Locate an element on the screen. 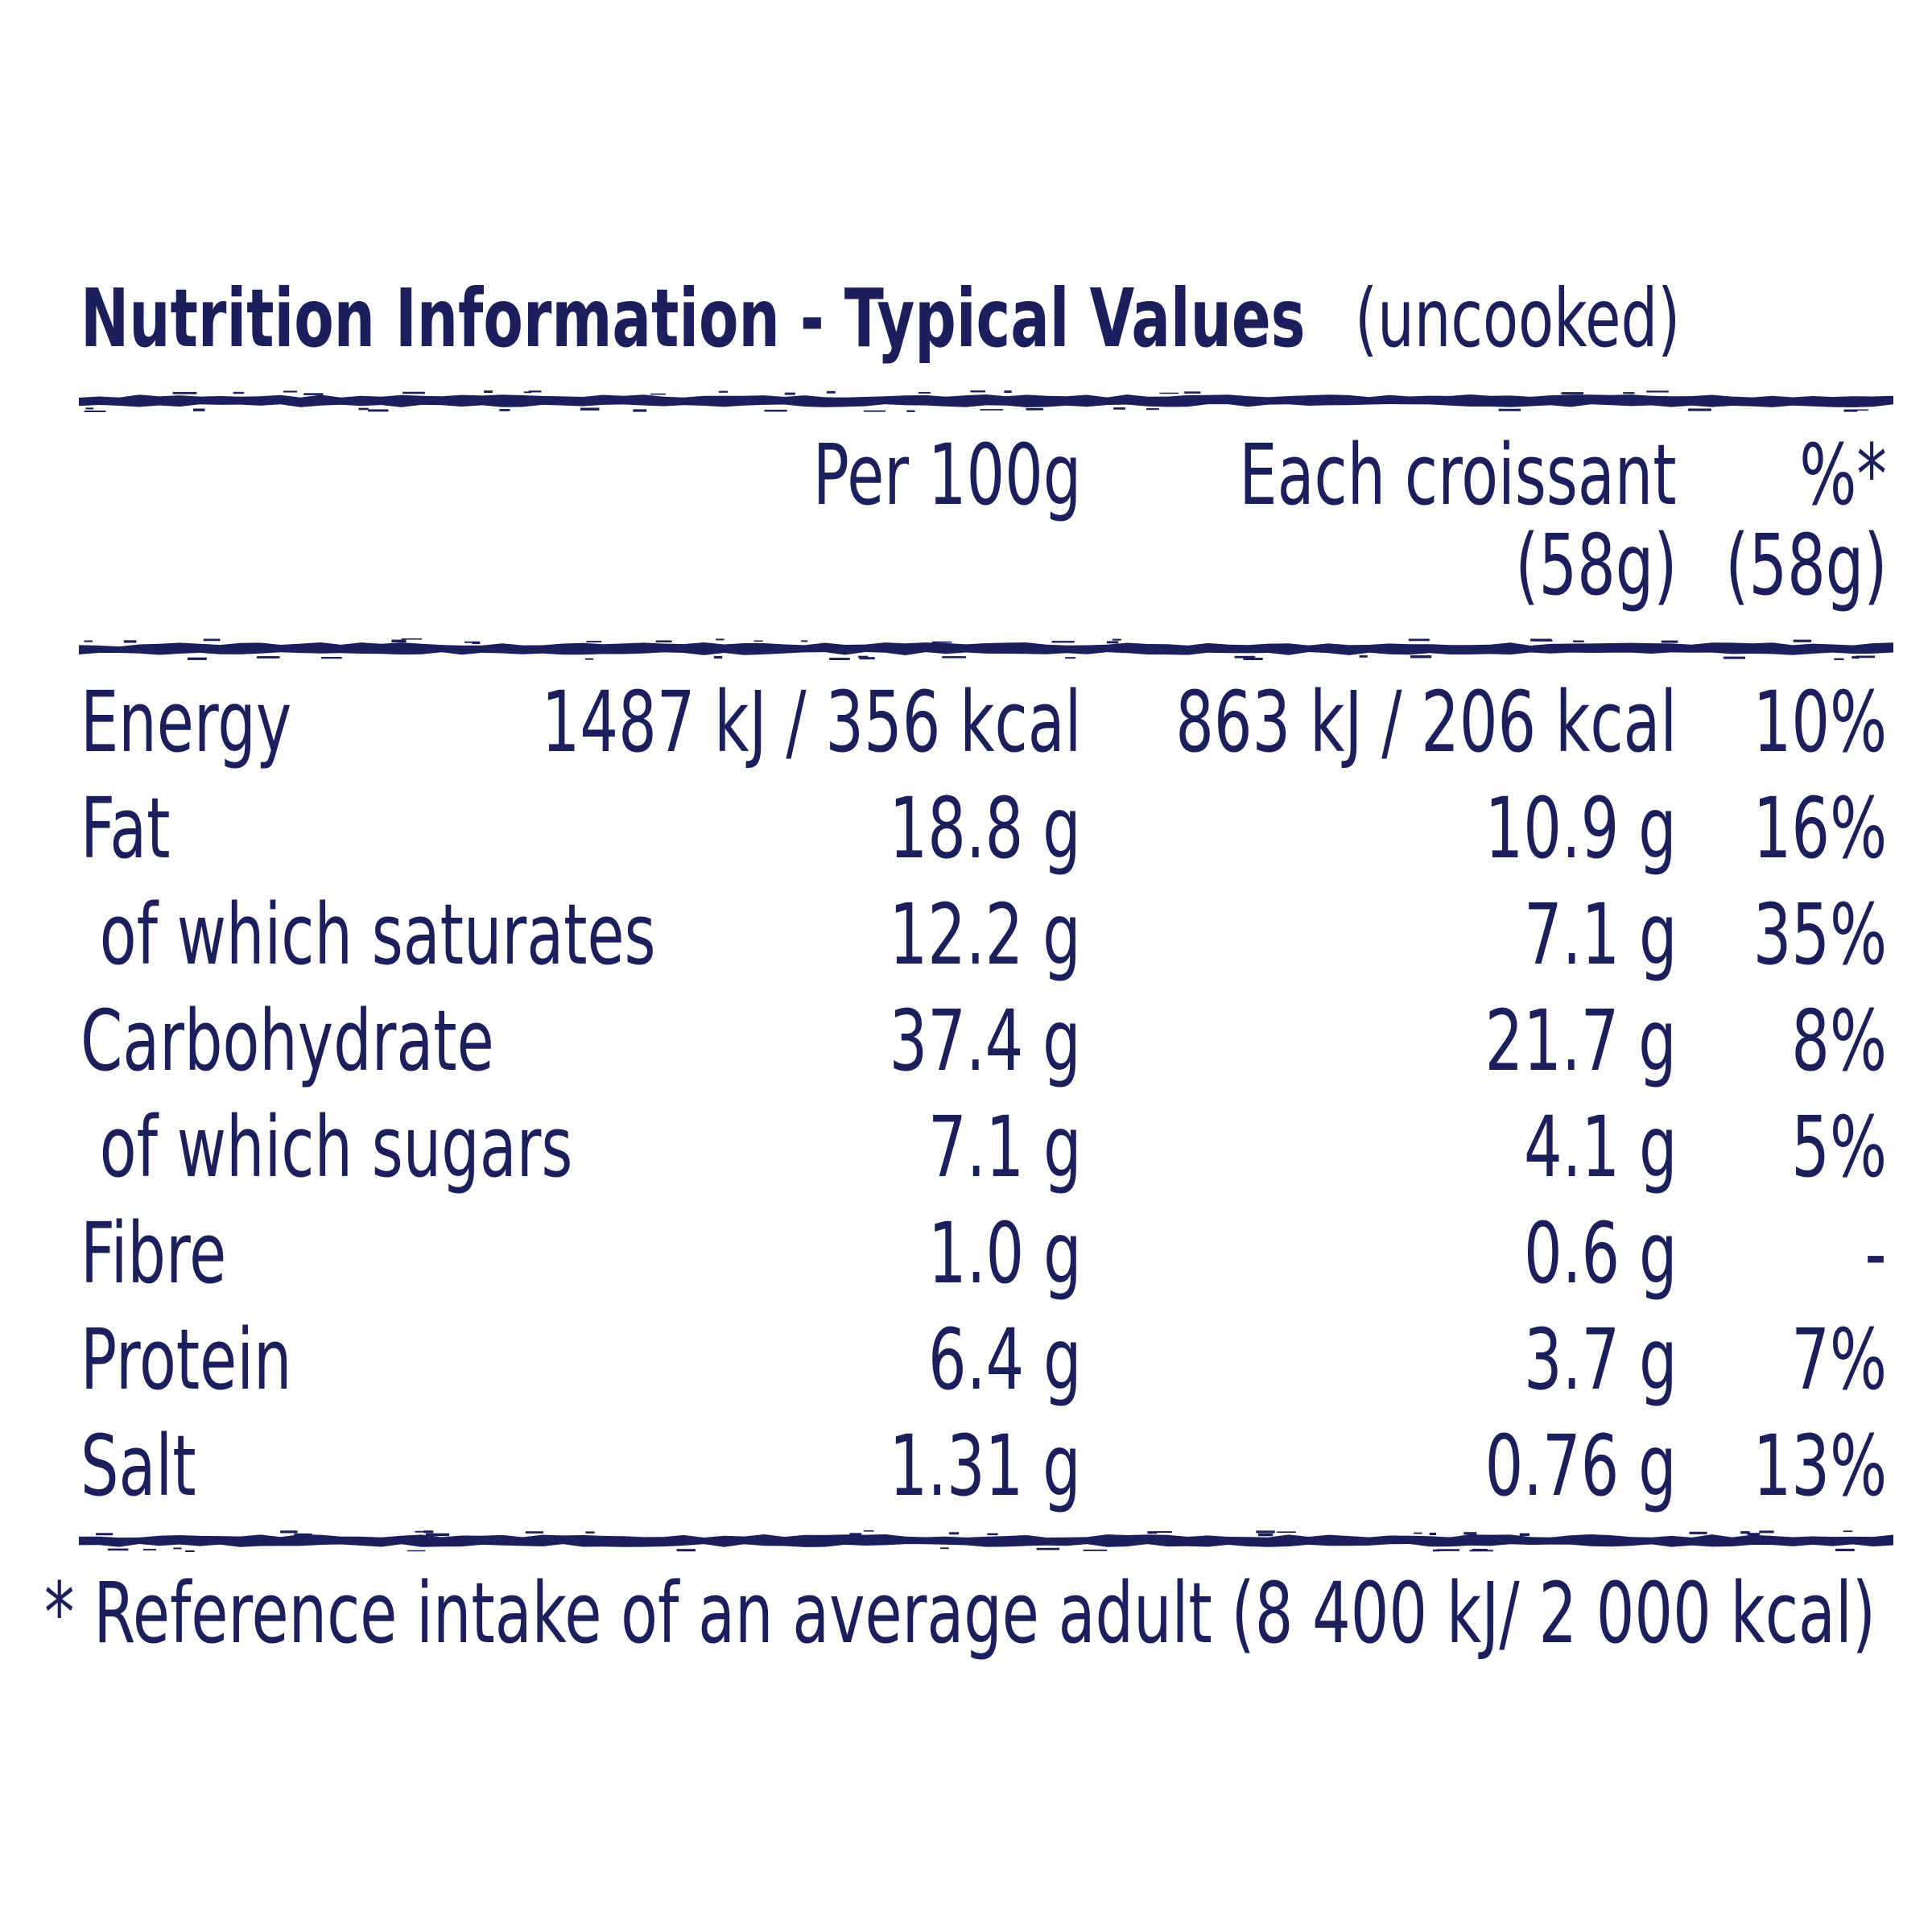 The width and height of the screenshot is (1932, 1932). label-title: Nutrition Information - Typical Values is located at coordinates (693, 318).